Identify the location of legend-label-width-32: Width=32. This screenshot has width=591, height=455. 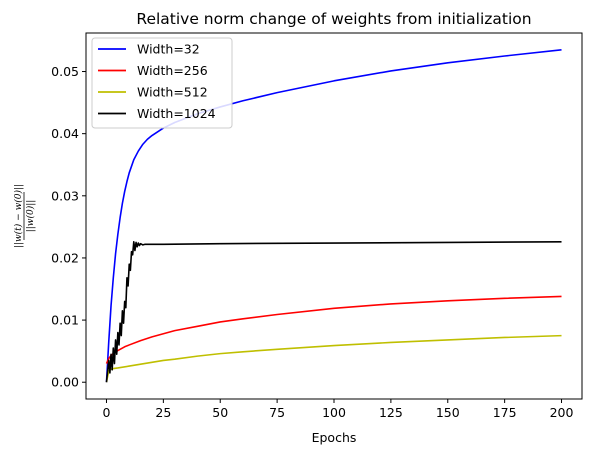
(168, 49).